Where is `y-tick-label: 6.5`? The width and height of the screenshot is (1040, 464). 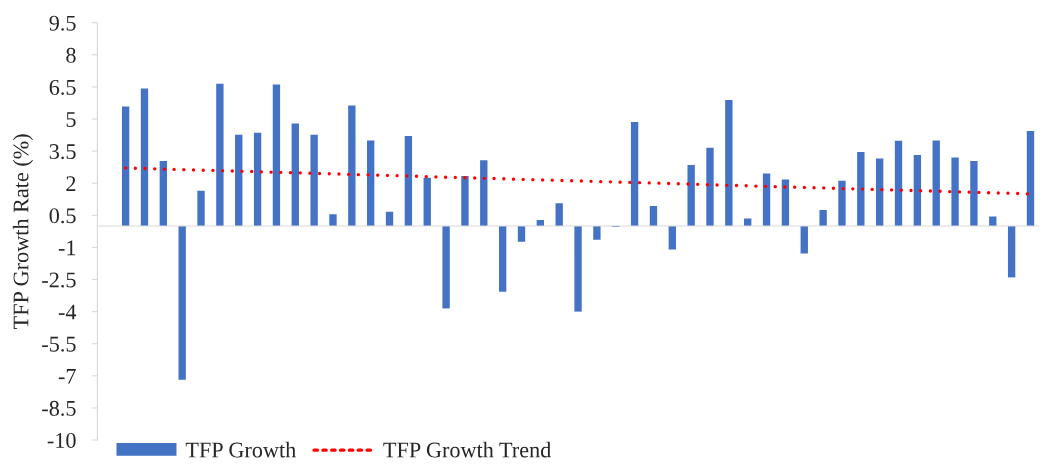 y-tick-label: 6.5 is located at coordinates (62, 87).